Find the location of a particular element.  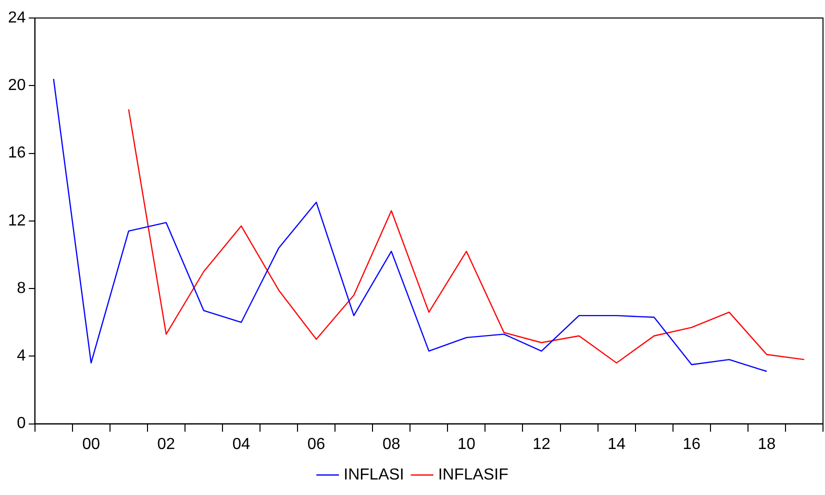

y-tick-label: 24 is located at coordinates (17, 17).